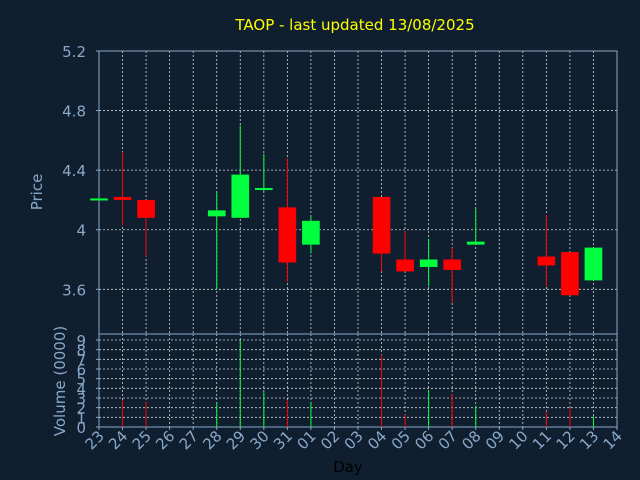 The height and width of the screenshot is (480, 640). Describe the element at coordinates (74, 112) in the screenshot. I see `price-tick-label: 4.8` at that location.